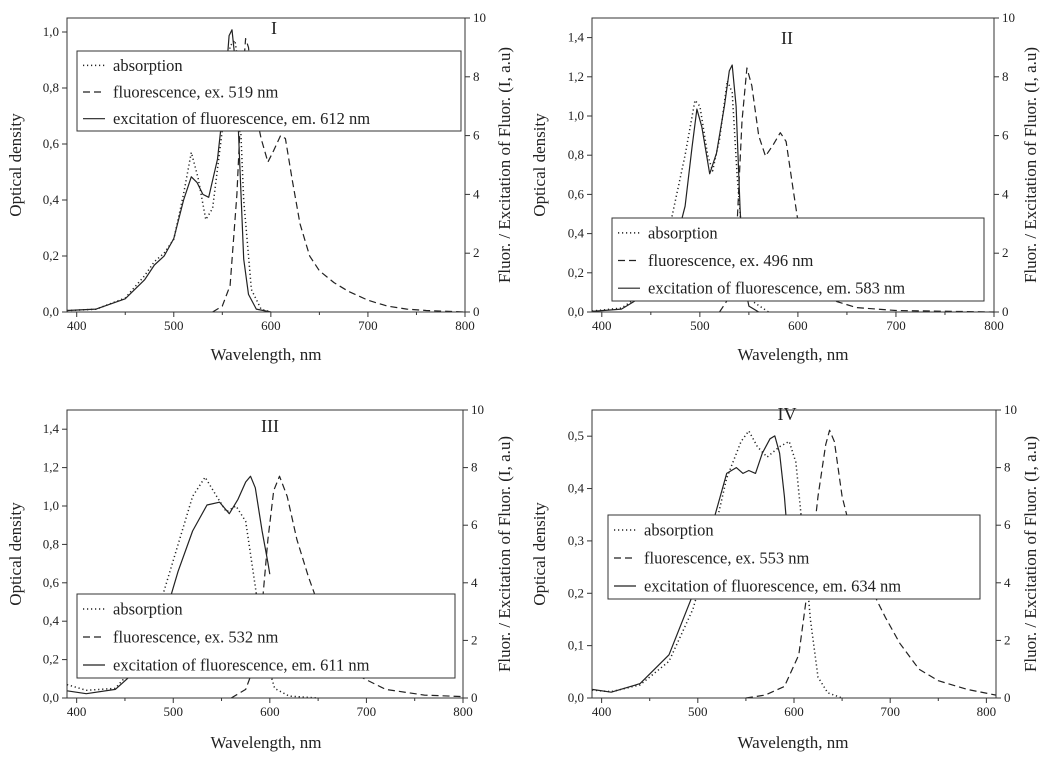  What do you see at coordinates (270, 426) in the screenshot?
I see `panel-title: III` at bounding box center [270, 426].